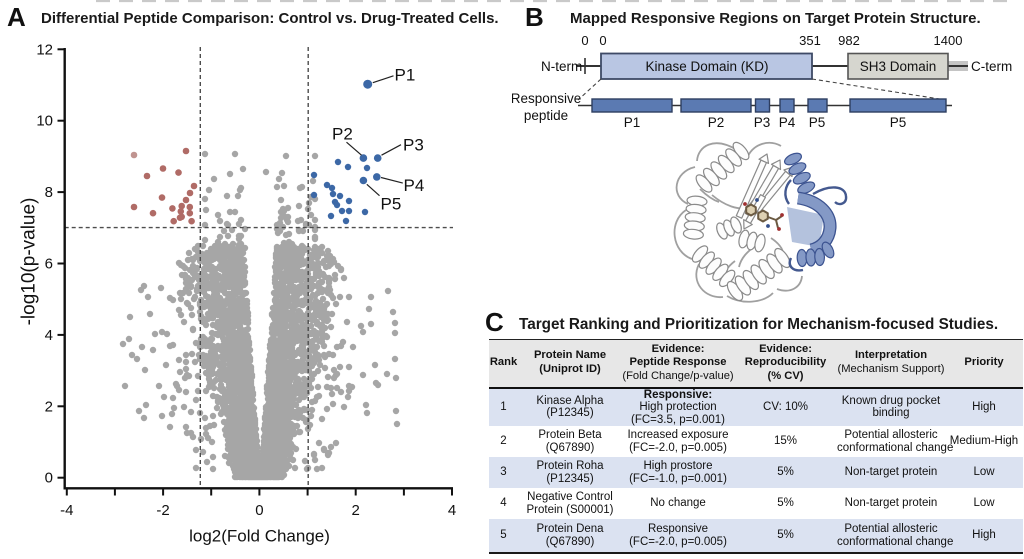 Image resolution: width=1024 pixels, height=559 pixels. I want to click on svg-text: 982, so click(849, 40).